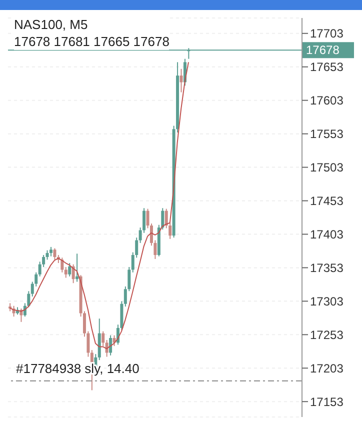  Describe the element at coordinates (327, 134) in the screenshot. I see `y-tick-label: 17553` at that location.